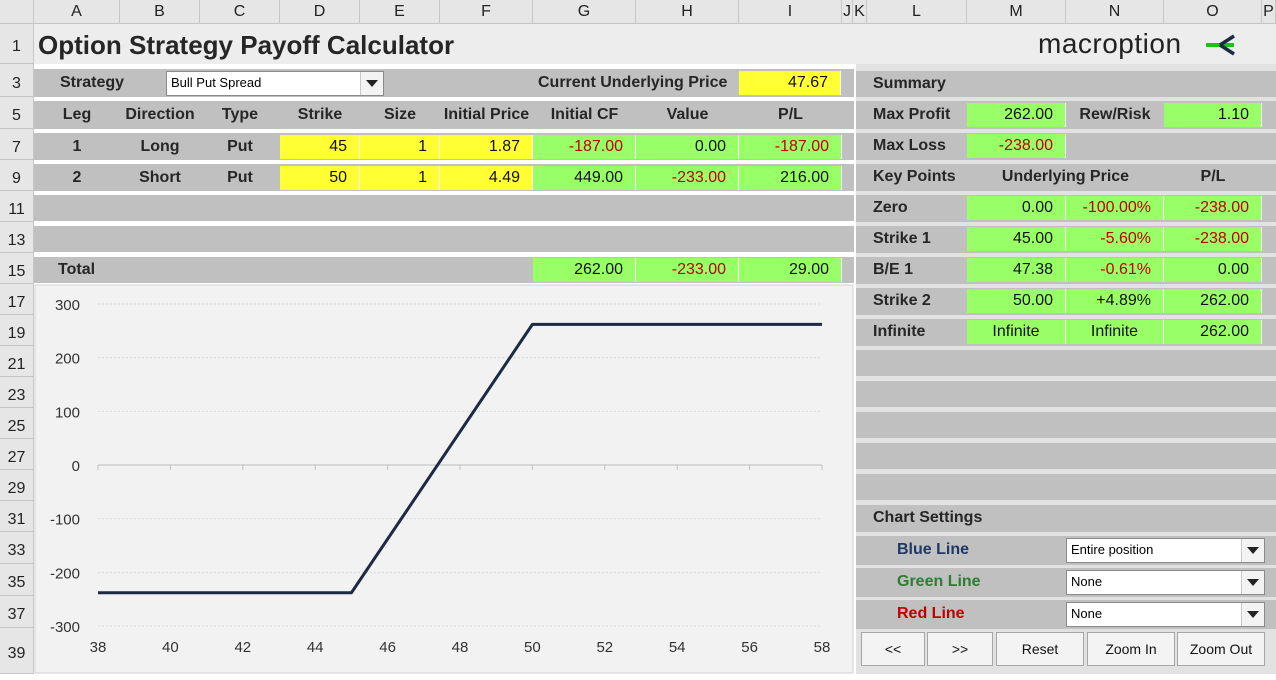 The image size is (1276, 680). I want to click on key-point-pct: -0.61%, so click(1115, 270).